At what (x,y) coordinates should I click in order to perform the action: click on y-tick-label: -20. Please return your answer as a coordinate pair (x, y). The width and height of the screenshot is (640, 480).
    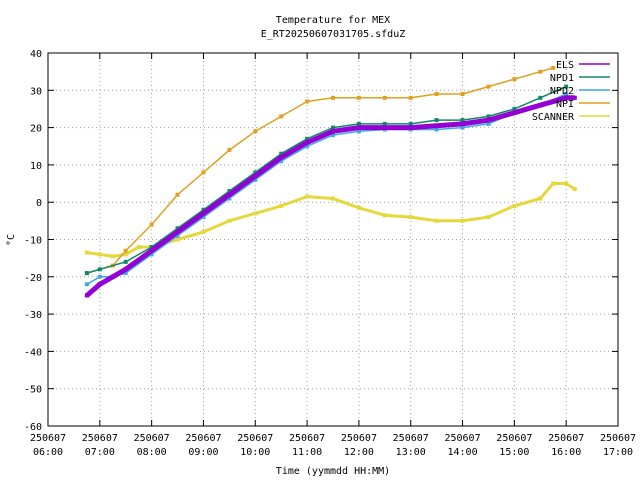
    Looking at the image, I should click on (33, 278).